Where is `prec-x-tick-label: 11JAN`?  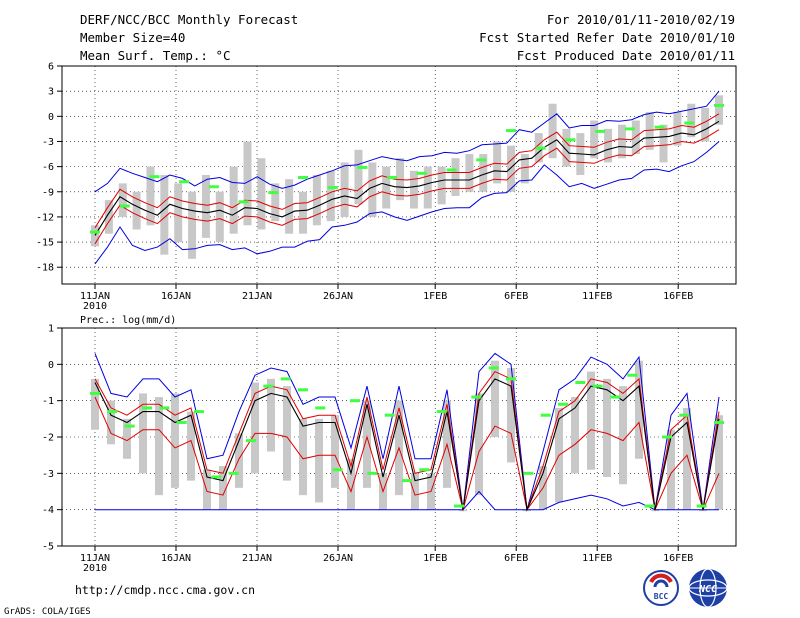
prec-x-tick-label: 11JAN is located at coordinates (95, 558).